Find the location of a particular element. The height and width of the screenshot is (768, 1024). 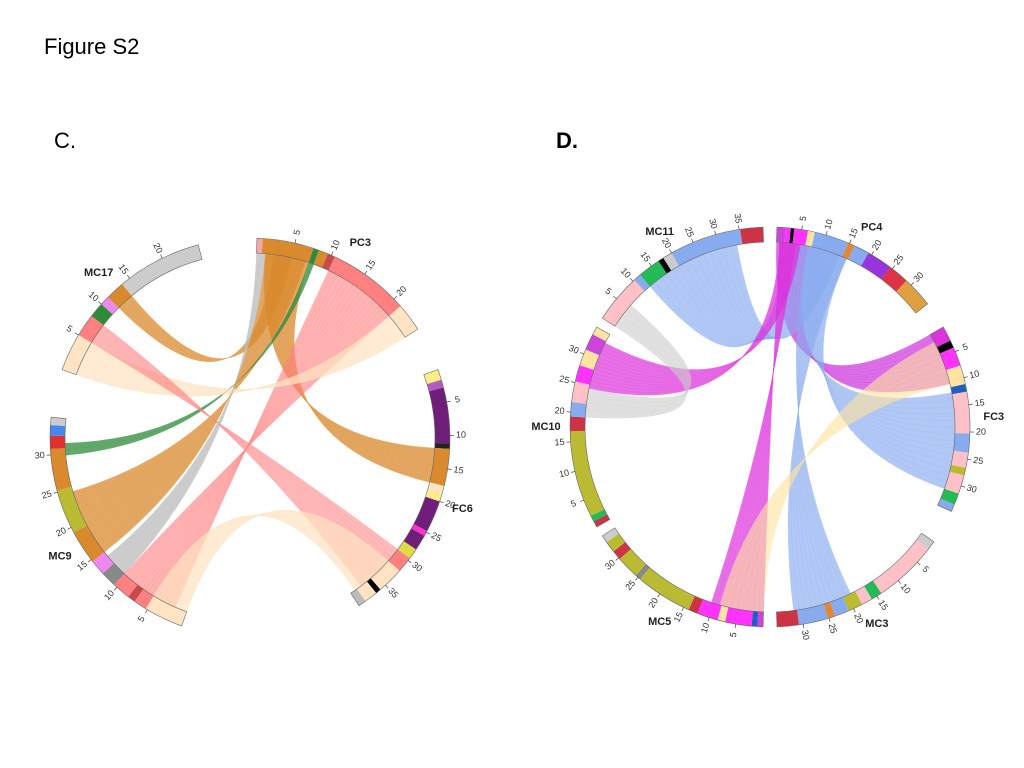

chromosome-label: MC11 is located at coordinates (659, 232).